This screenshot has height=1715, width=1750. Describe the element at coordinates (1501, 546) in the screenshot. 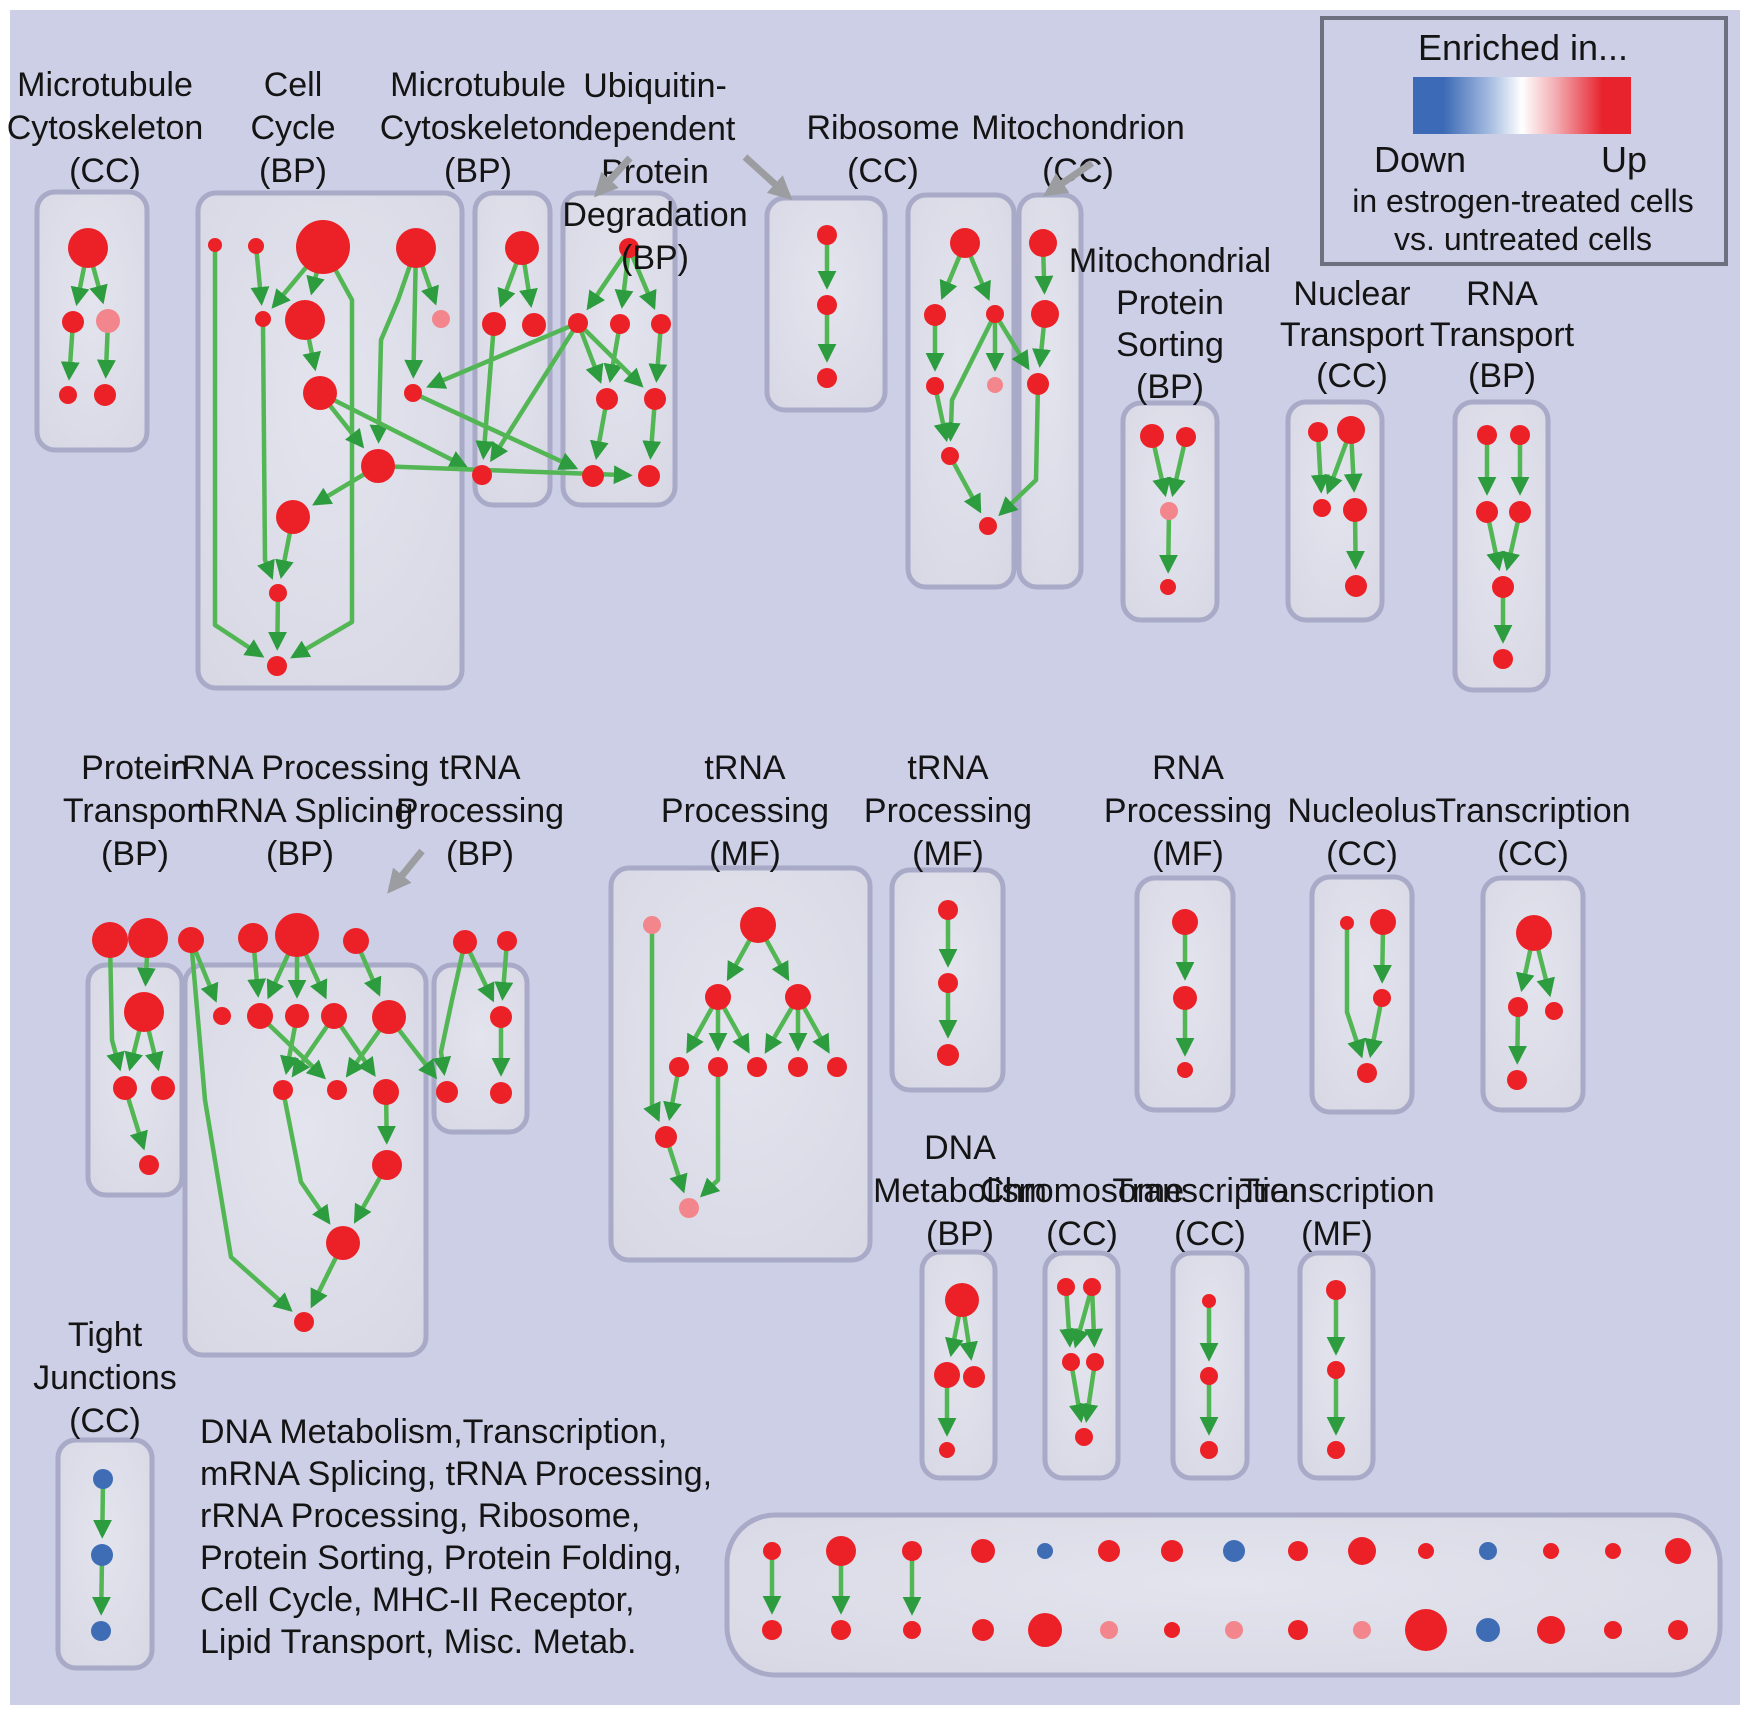

I see `cluster-box-rt` at that location.